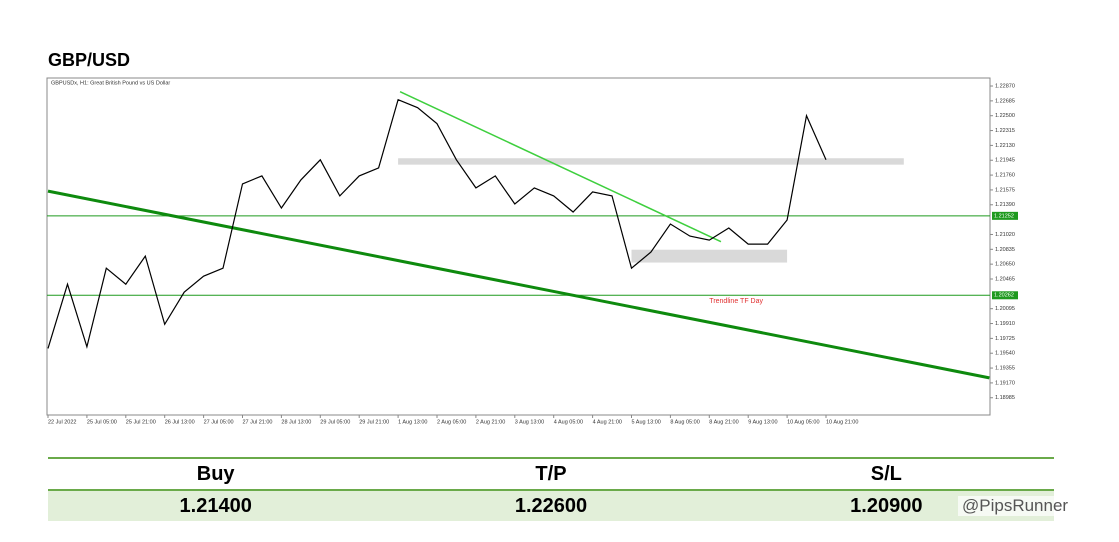 This screenshot has height=542, width=1119. Describe the element at coordinates (1005, 205) in the screenshot. I see `y-tick-label: 1.21390` at that location.